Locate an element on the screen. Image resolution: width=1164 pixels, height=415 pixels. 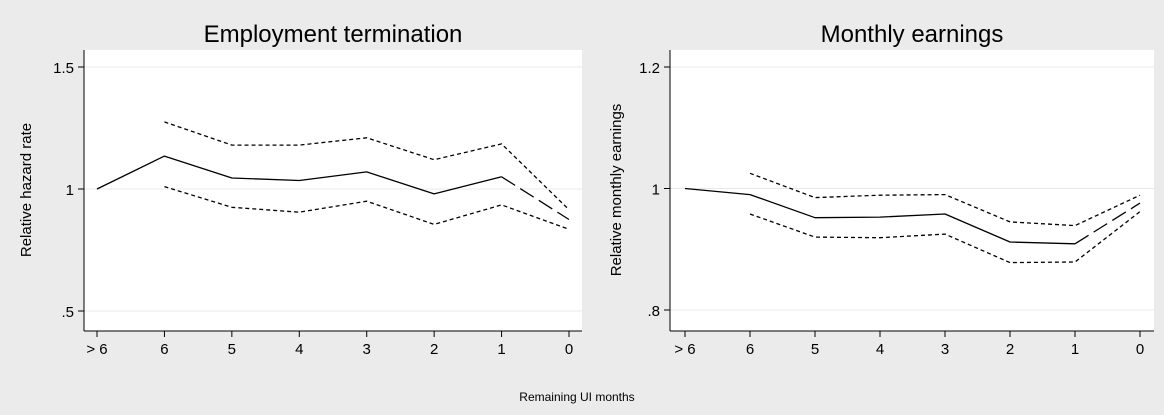
chart-title-earnings: Monthly earnings is located at coordinates (912, 34).